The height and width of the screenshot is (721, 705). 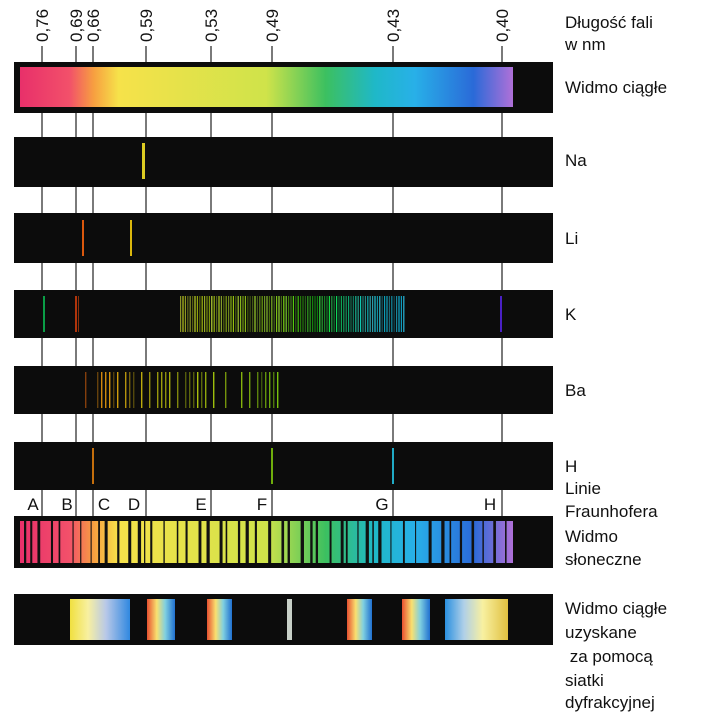 I want to click on wavelength-label: 0,59, so click(x=146, y=25).